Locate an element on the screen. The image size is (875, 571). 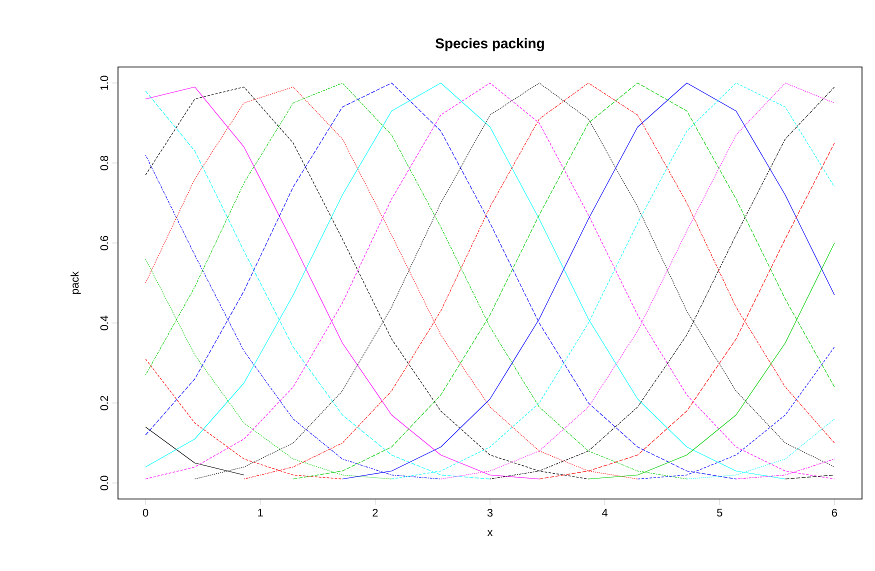
y-tick-label: 0.0 is located at coordinates (104, 483).